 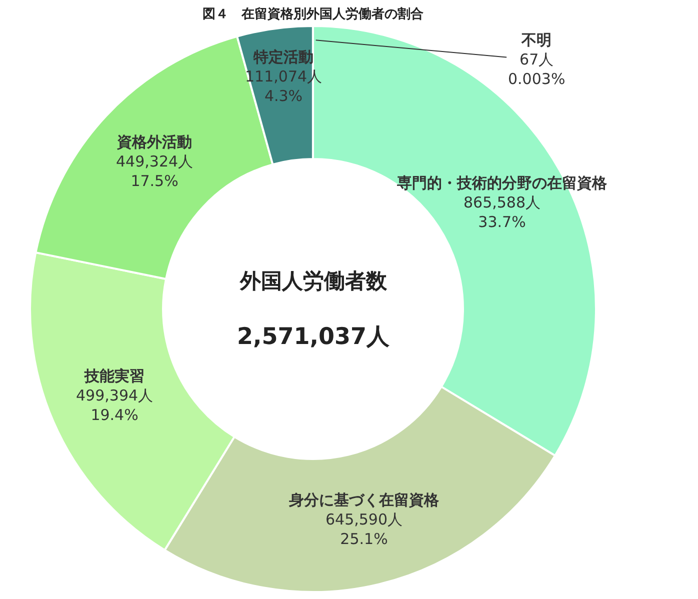 I want to click on slice-label: 技能実習, so click(x=114, y=376).